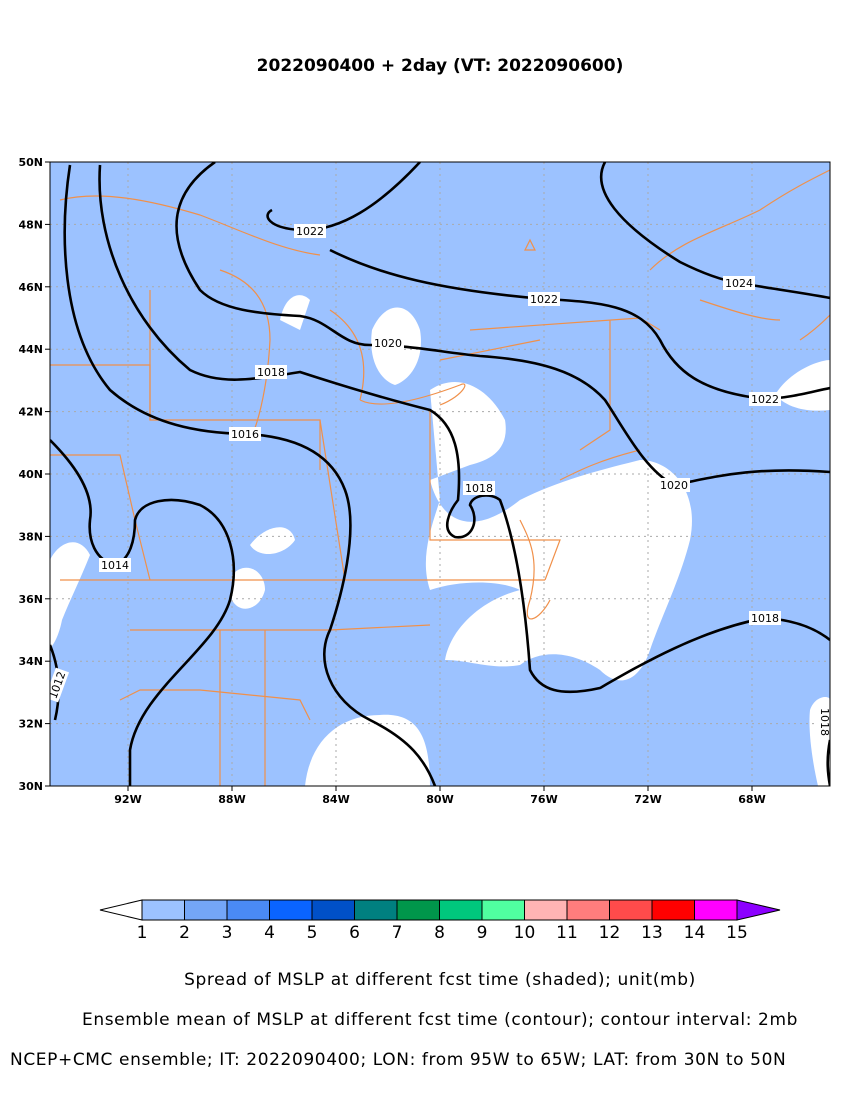 The image size is (850, 1100). I want to click on colorbar-label: 1, so click(142, 933).